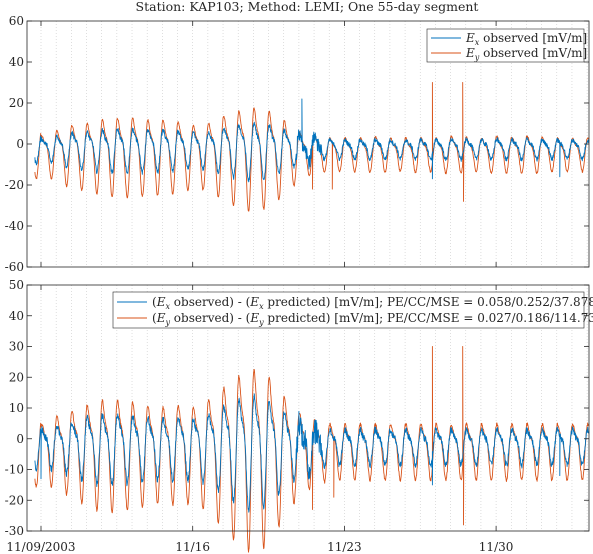  Describe the element at coordinates (20, 439) in the screenshot. I see `bottom-y-tick-label: 0` at that location.